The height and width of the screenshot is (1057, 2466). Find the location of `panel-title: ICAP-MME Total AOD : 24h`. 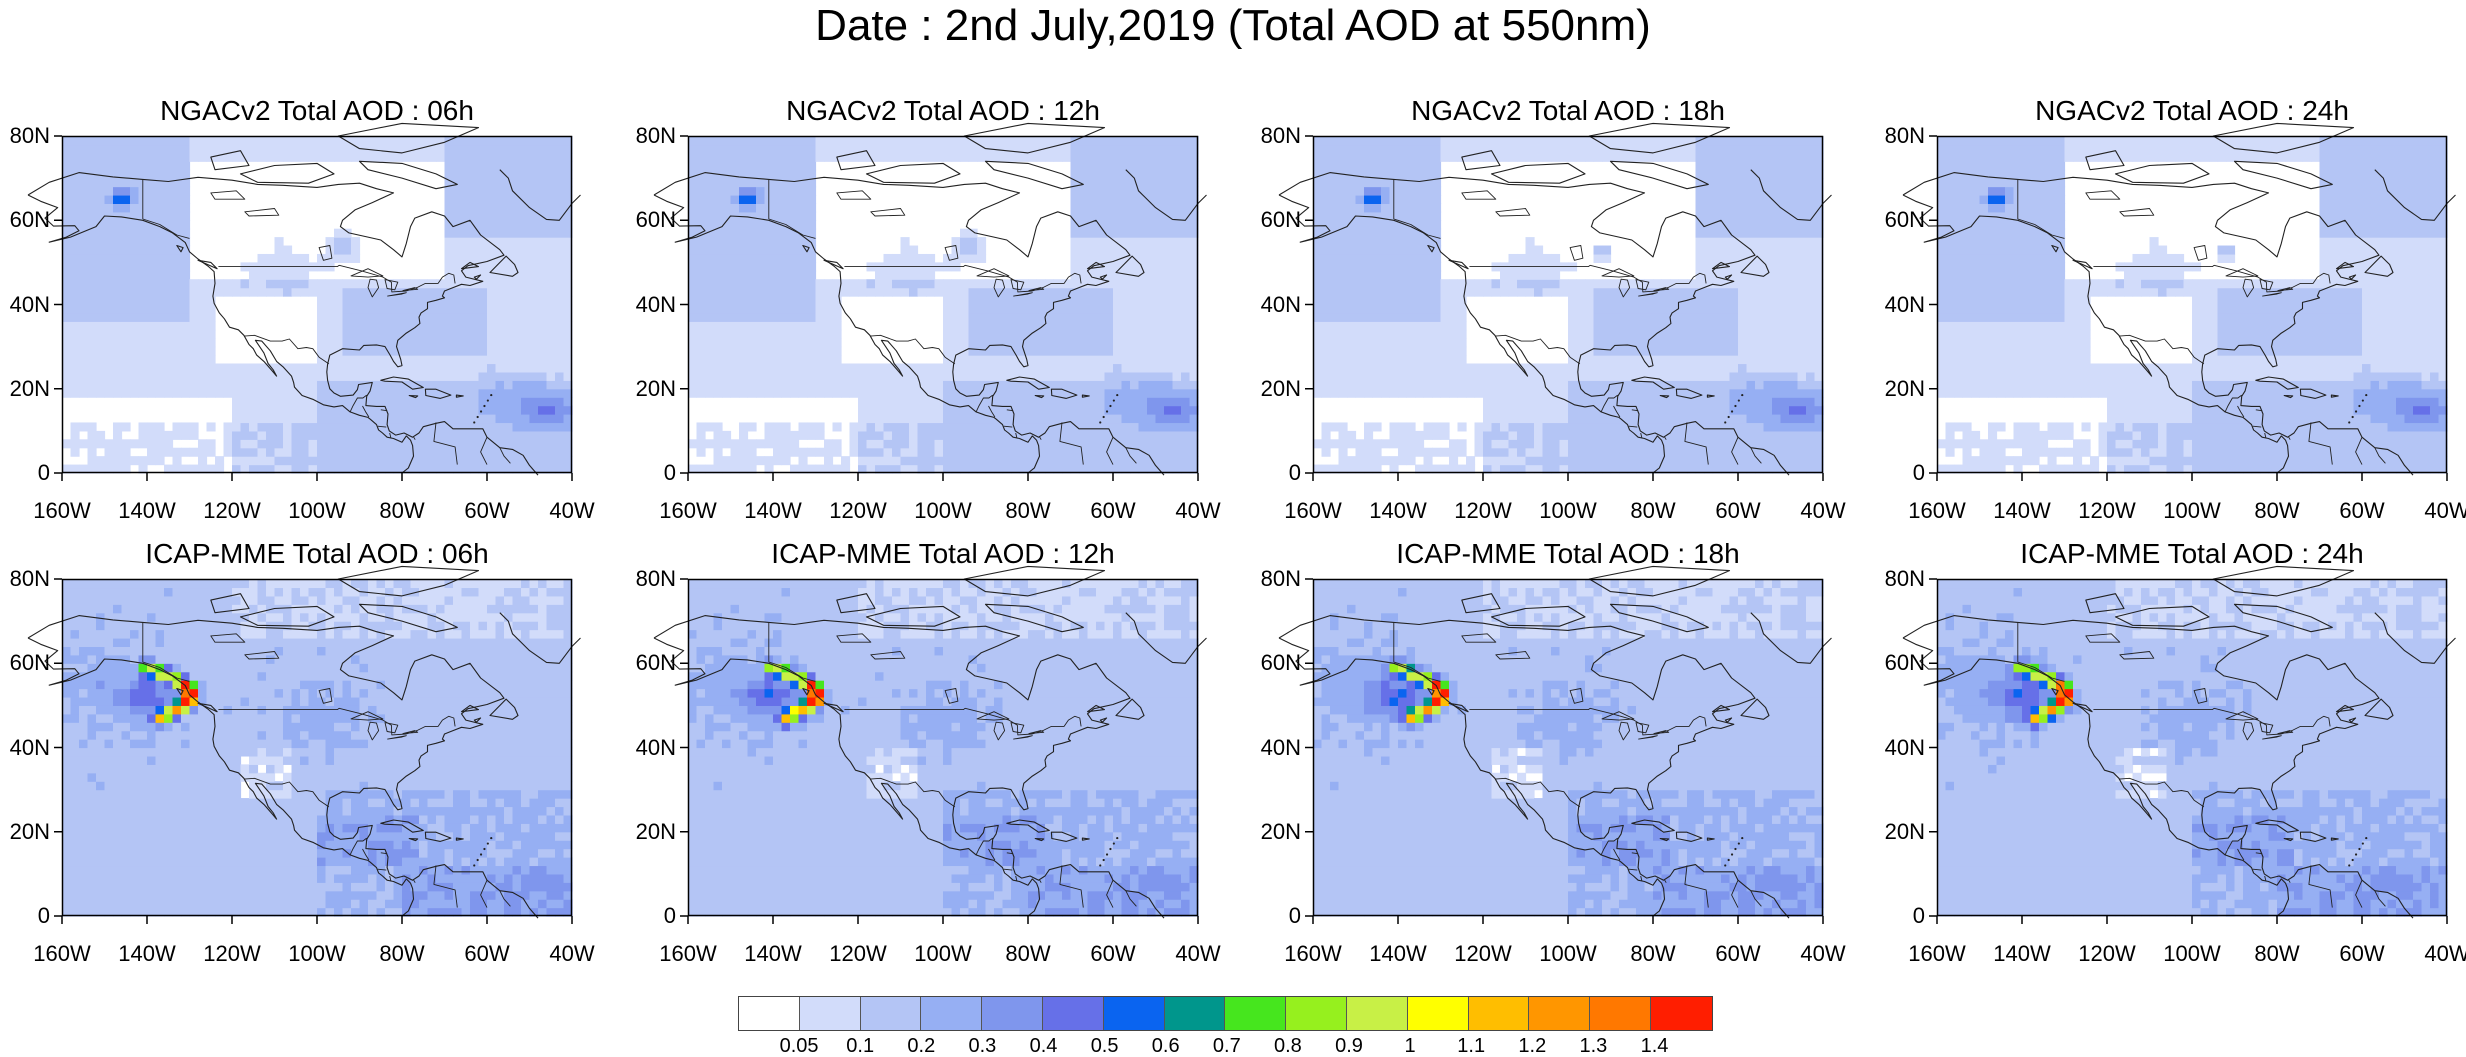

panel-title: ICAP-MME Total AOD : 24h is located at coordinates (2181, 554).